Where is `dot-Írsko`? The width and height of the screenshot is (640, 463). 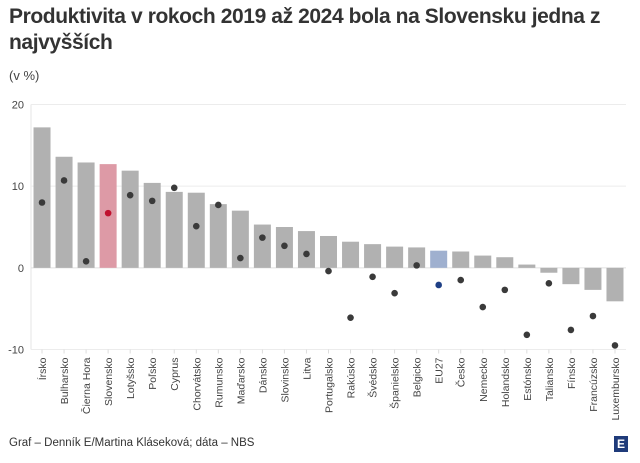
dot-Írsko is located at coordinates (42, 202).